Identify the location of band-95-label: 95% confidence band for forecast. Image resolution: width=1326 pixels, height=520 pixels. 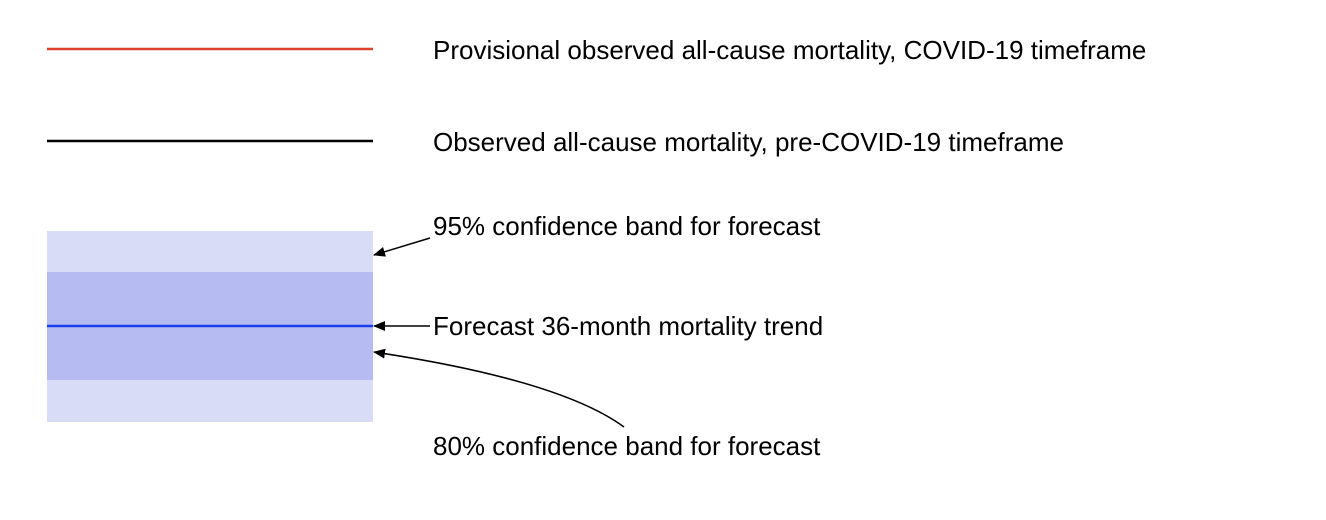
(627, 226).